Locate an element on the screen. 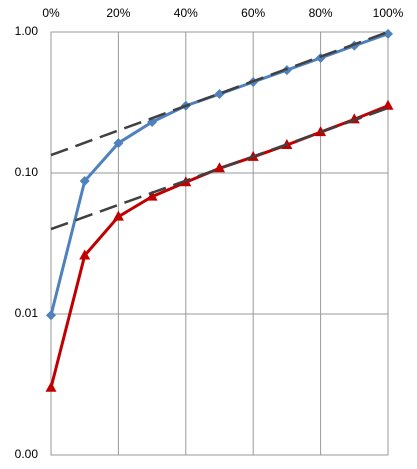 The height and width of the screenshot is (469, 417). y-tick-label: 0.01 is located at coordinates (27, 313).